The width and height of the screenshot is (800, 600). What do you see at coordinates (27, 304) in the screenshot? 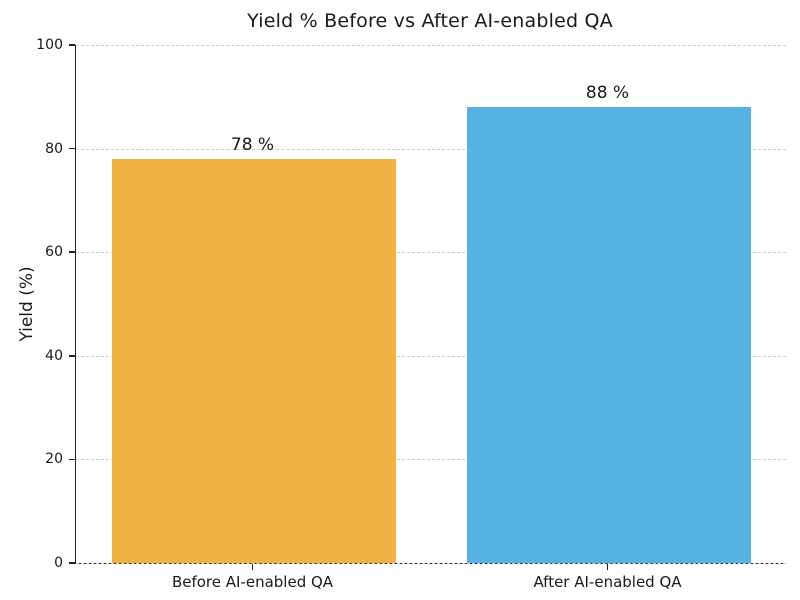
I see `y-axis-label: Yield (%)` at bounding box center [27, 304].